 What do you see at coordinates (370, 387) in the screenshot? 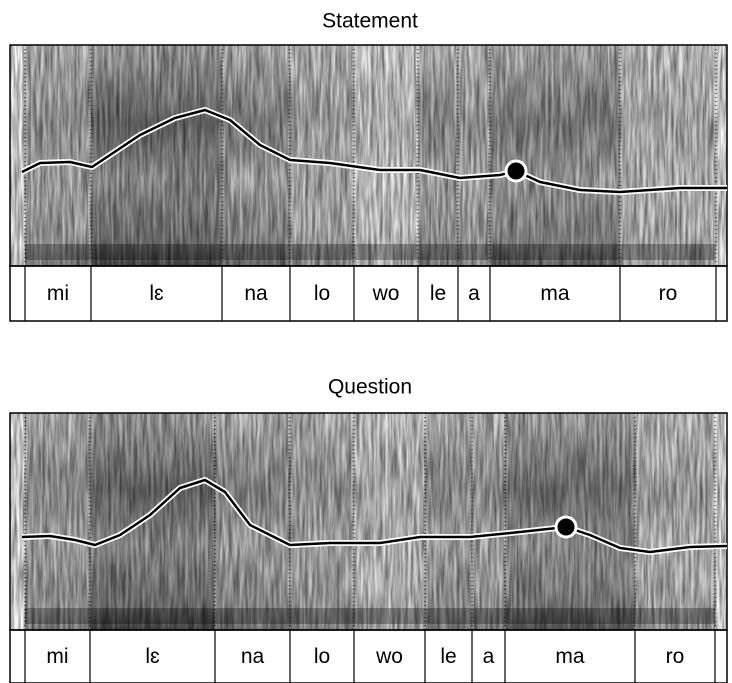
I see `panel-title: Question` at bounding box center [370, 387].